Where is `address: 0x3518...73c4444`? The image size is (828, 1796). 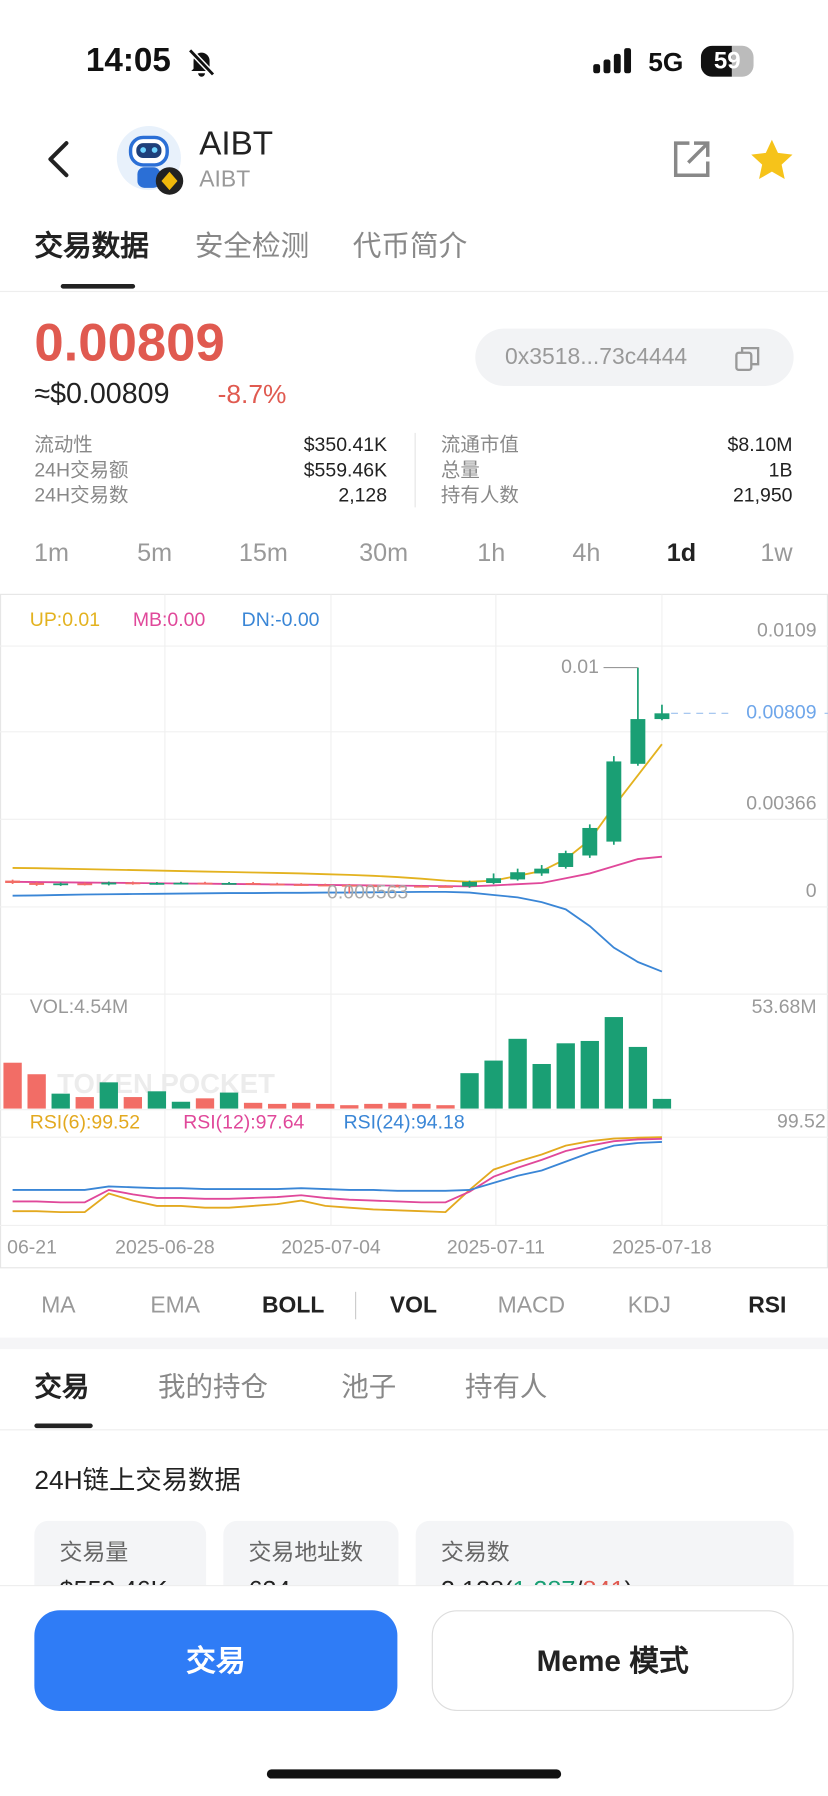 address: 0x3518...73c4444 is located at coordinates (596, 357).